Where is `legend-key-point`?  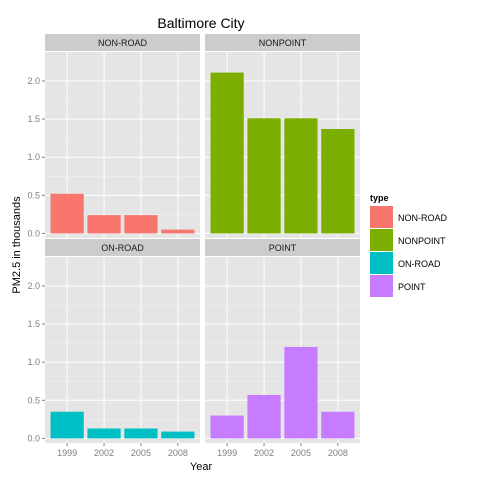 legend-key-point is located at coordinates (381, 286).